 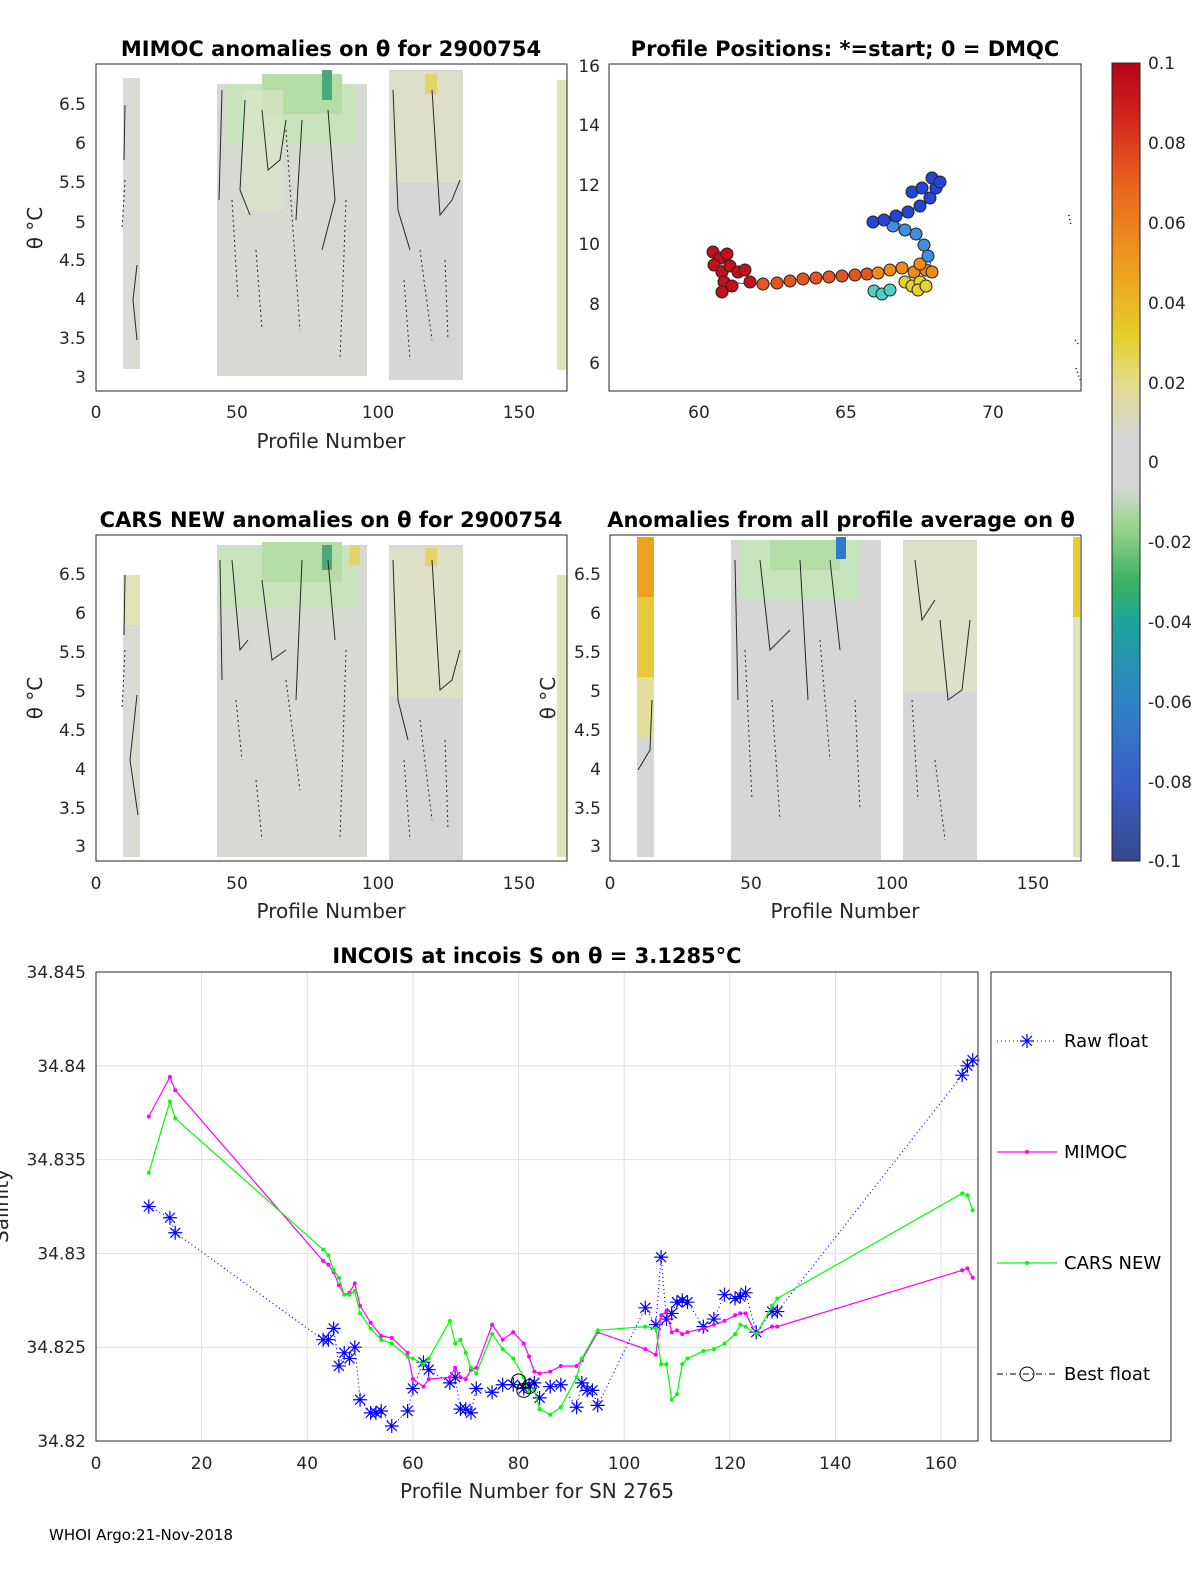 What do you see at coordinates (1167, 224) in the screenshot?
I see `cbar-tick: 0.06` at bounding box center [1167, 224].